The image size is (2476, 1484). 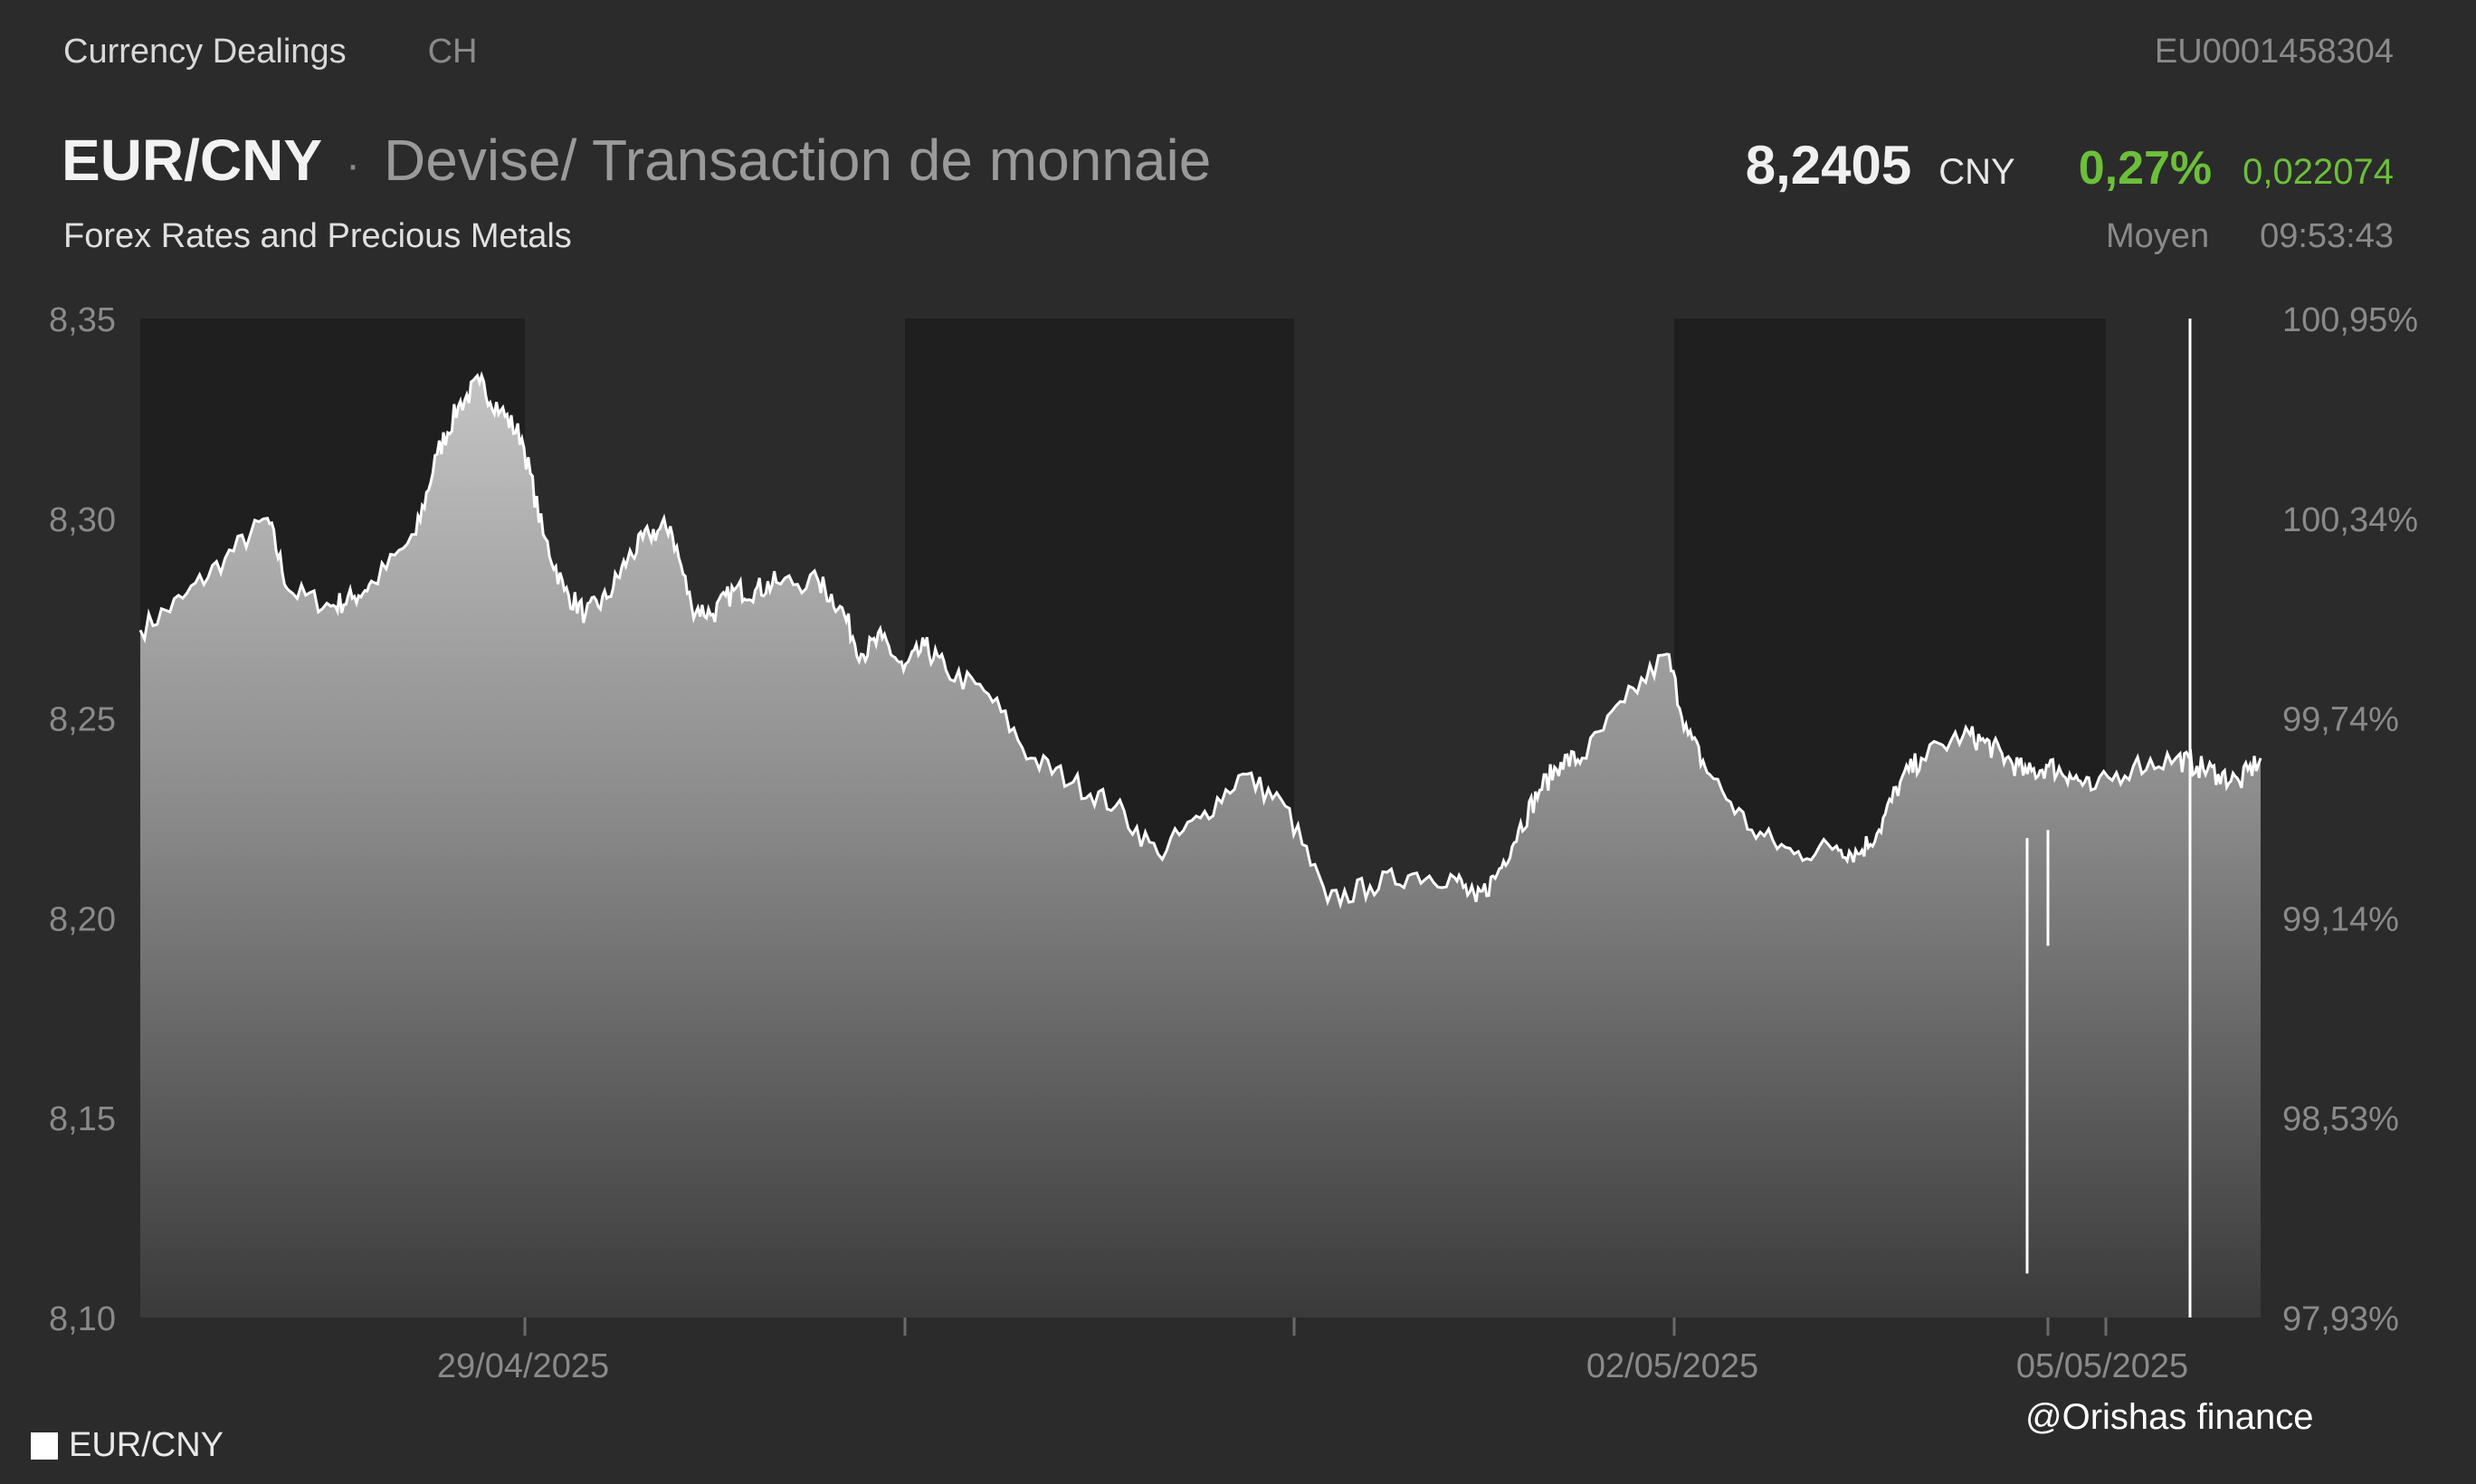 I want to click on y-tick-label: 8,20, so click(x=82, y=919).